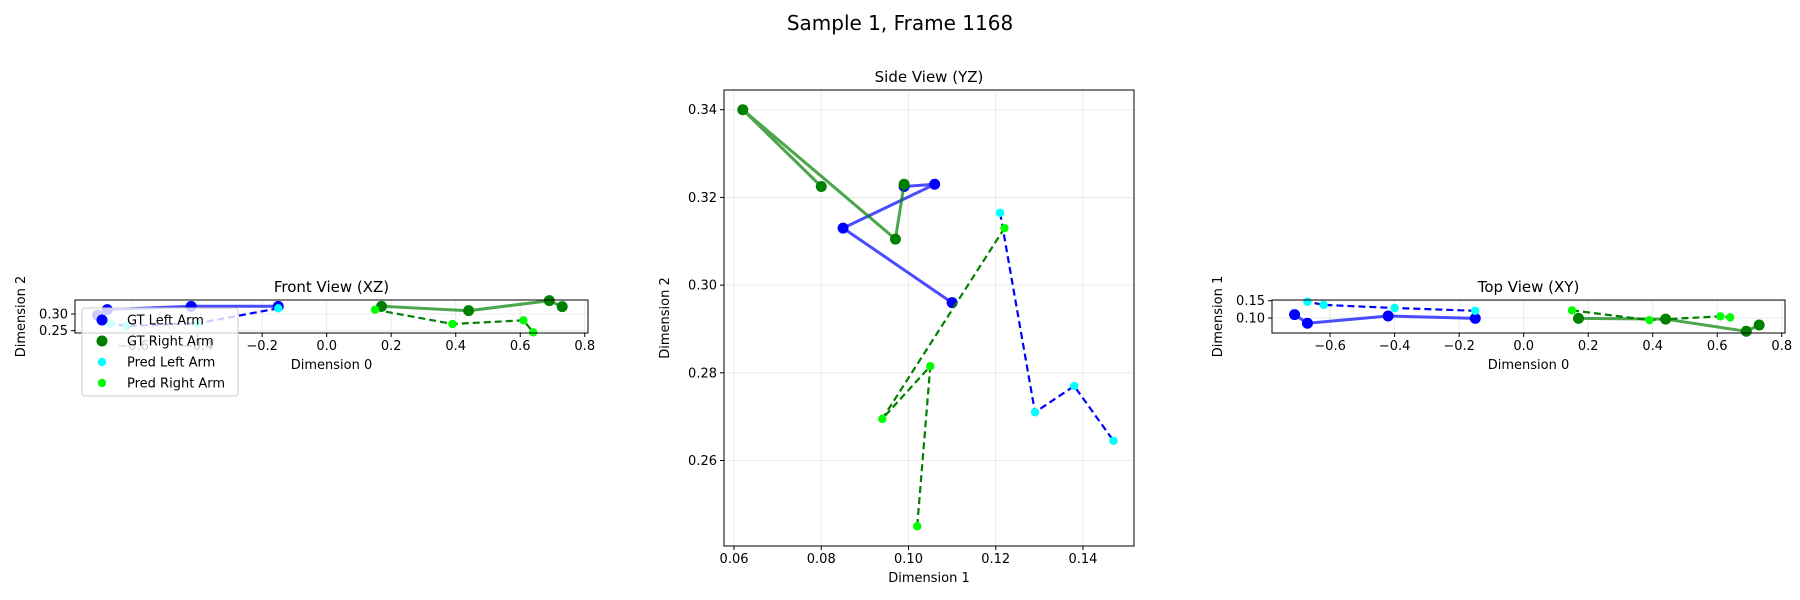 This screenshot has width=1800, height=600. I want to click on side-view-gt-left-arm-line, so click(897, 243).